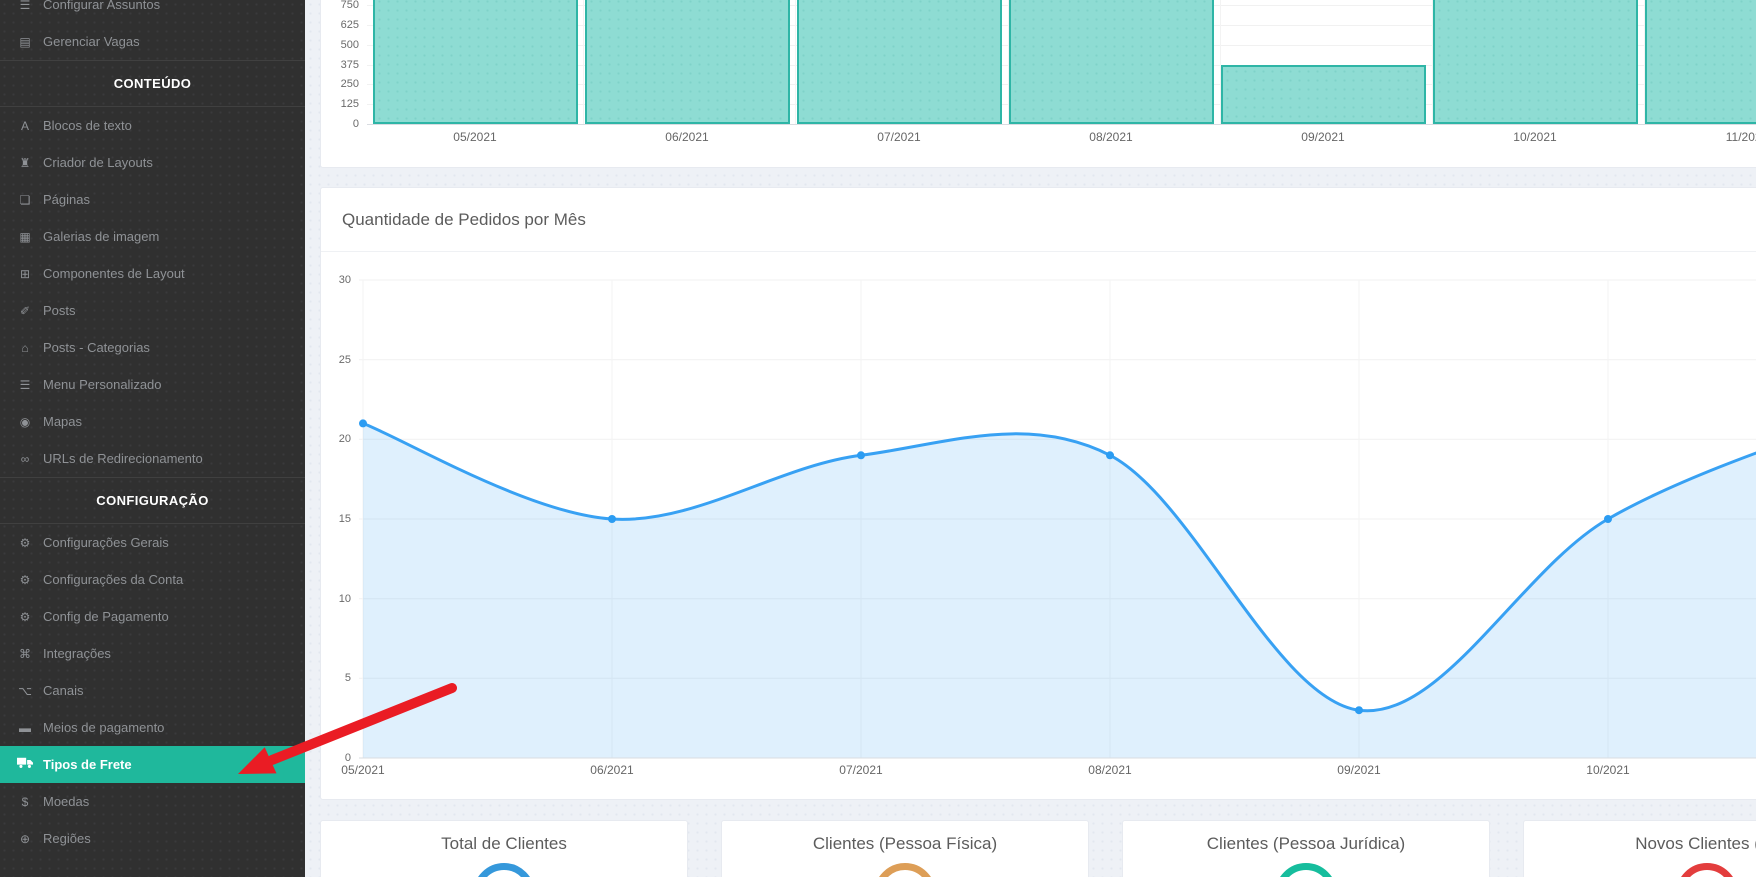 This screenshot has height=877, width=1756. I want to click on sidebar-item-integracoes: ⌘ Integrações, so click(152, 653).